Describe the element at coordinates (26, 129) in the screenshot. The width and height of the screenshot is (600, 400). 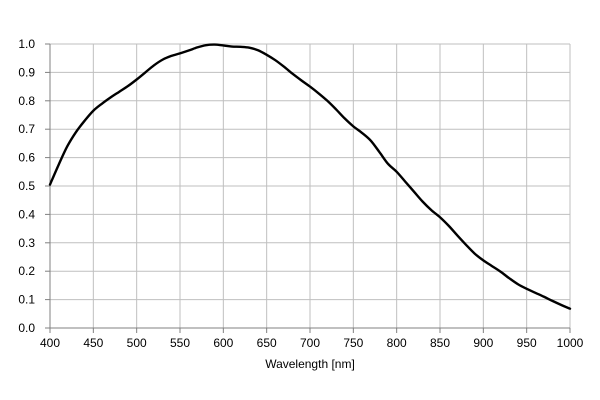
I see `y-tick-label: 0.7` at that location.